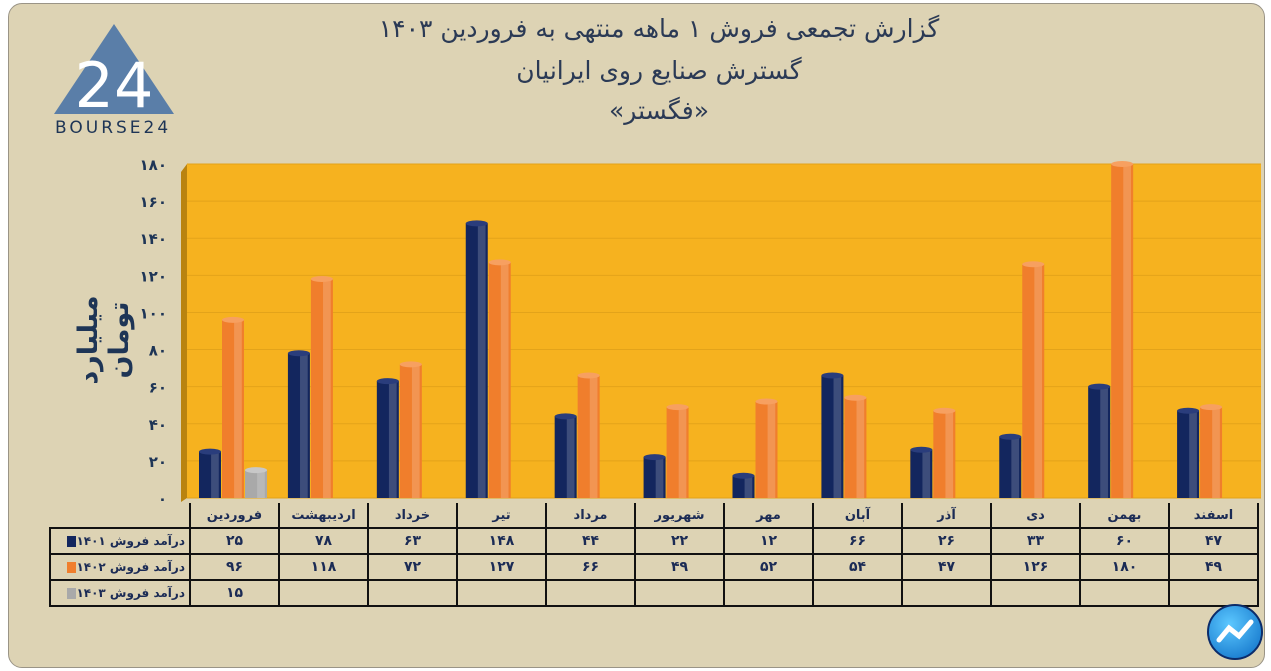  What do you see at coordinates (1035, 567) in the screenshot?
I see `data-cell: ۱۲۶` at bounding box center [1035, 567].